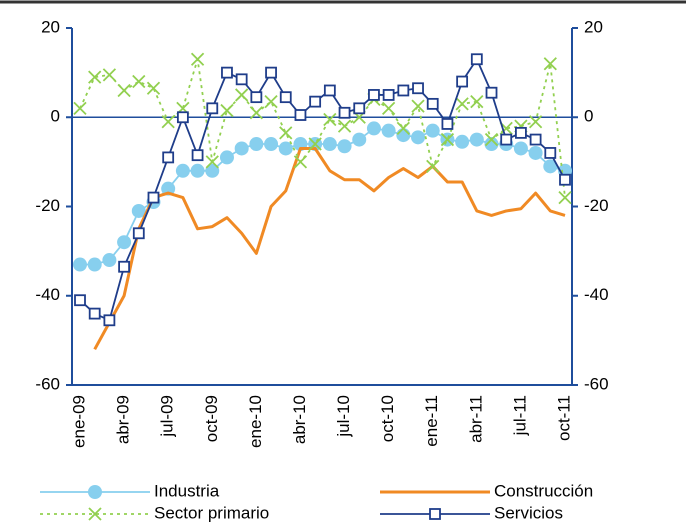 This screenshot has width=686, height=526. I want to click on x-tick-label: jul-11, so click(519, 415).